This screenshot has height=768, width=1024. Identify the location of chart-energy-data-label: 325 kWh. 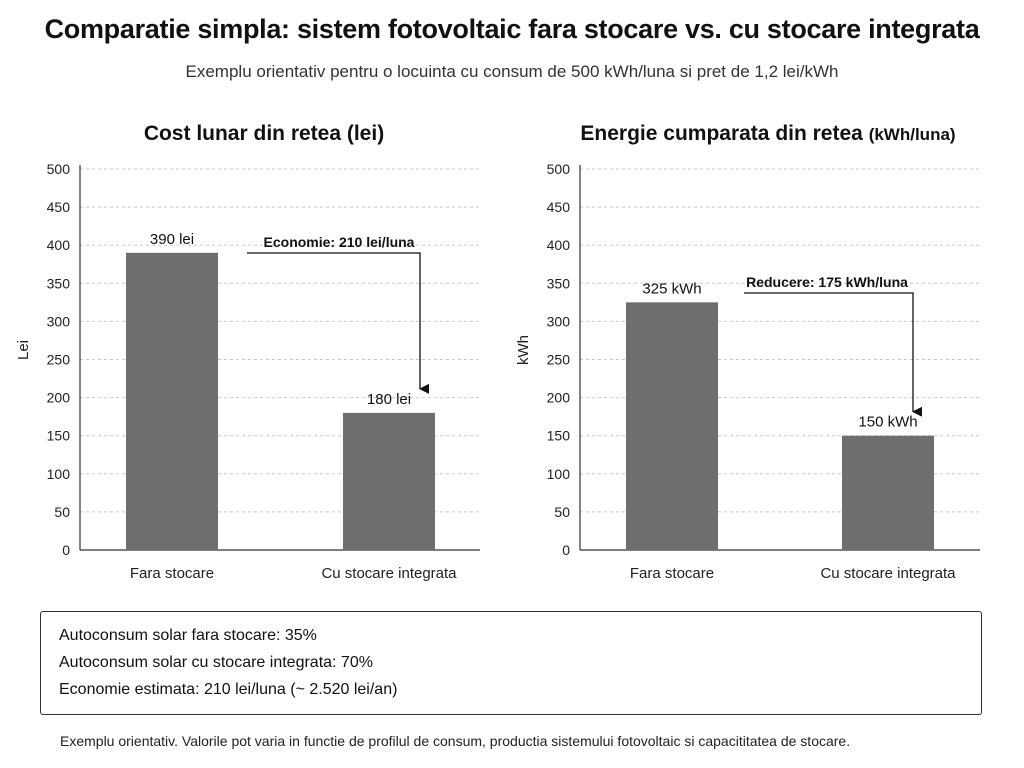
(671, 288).